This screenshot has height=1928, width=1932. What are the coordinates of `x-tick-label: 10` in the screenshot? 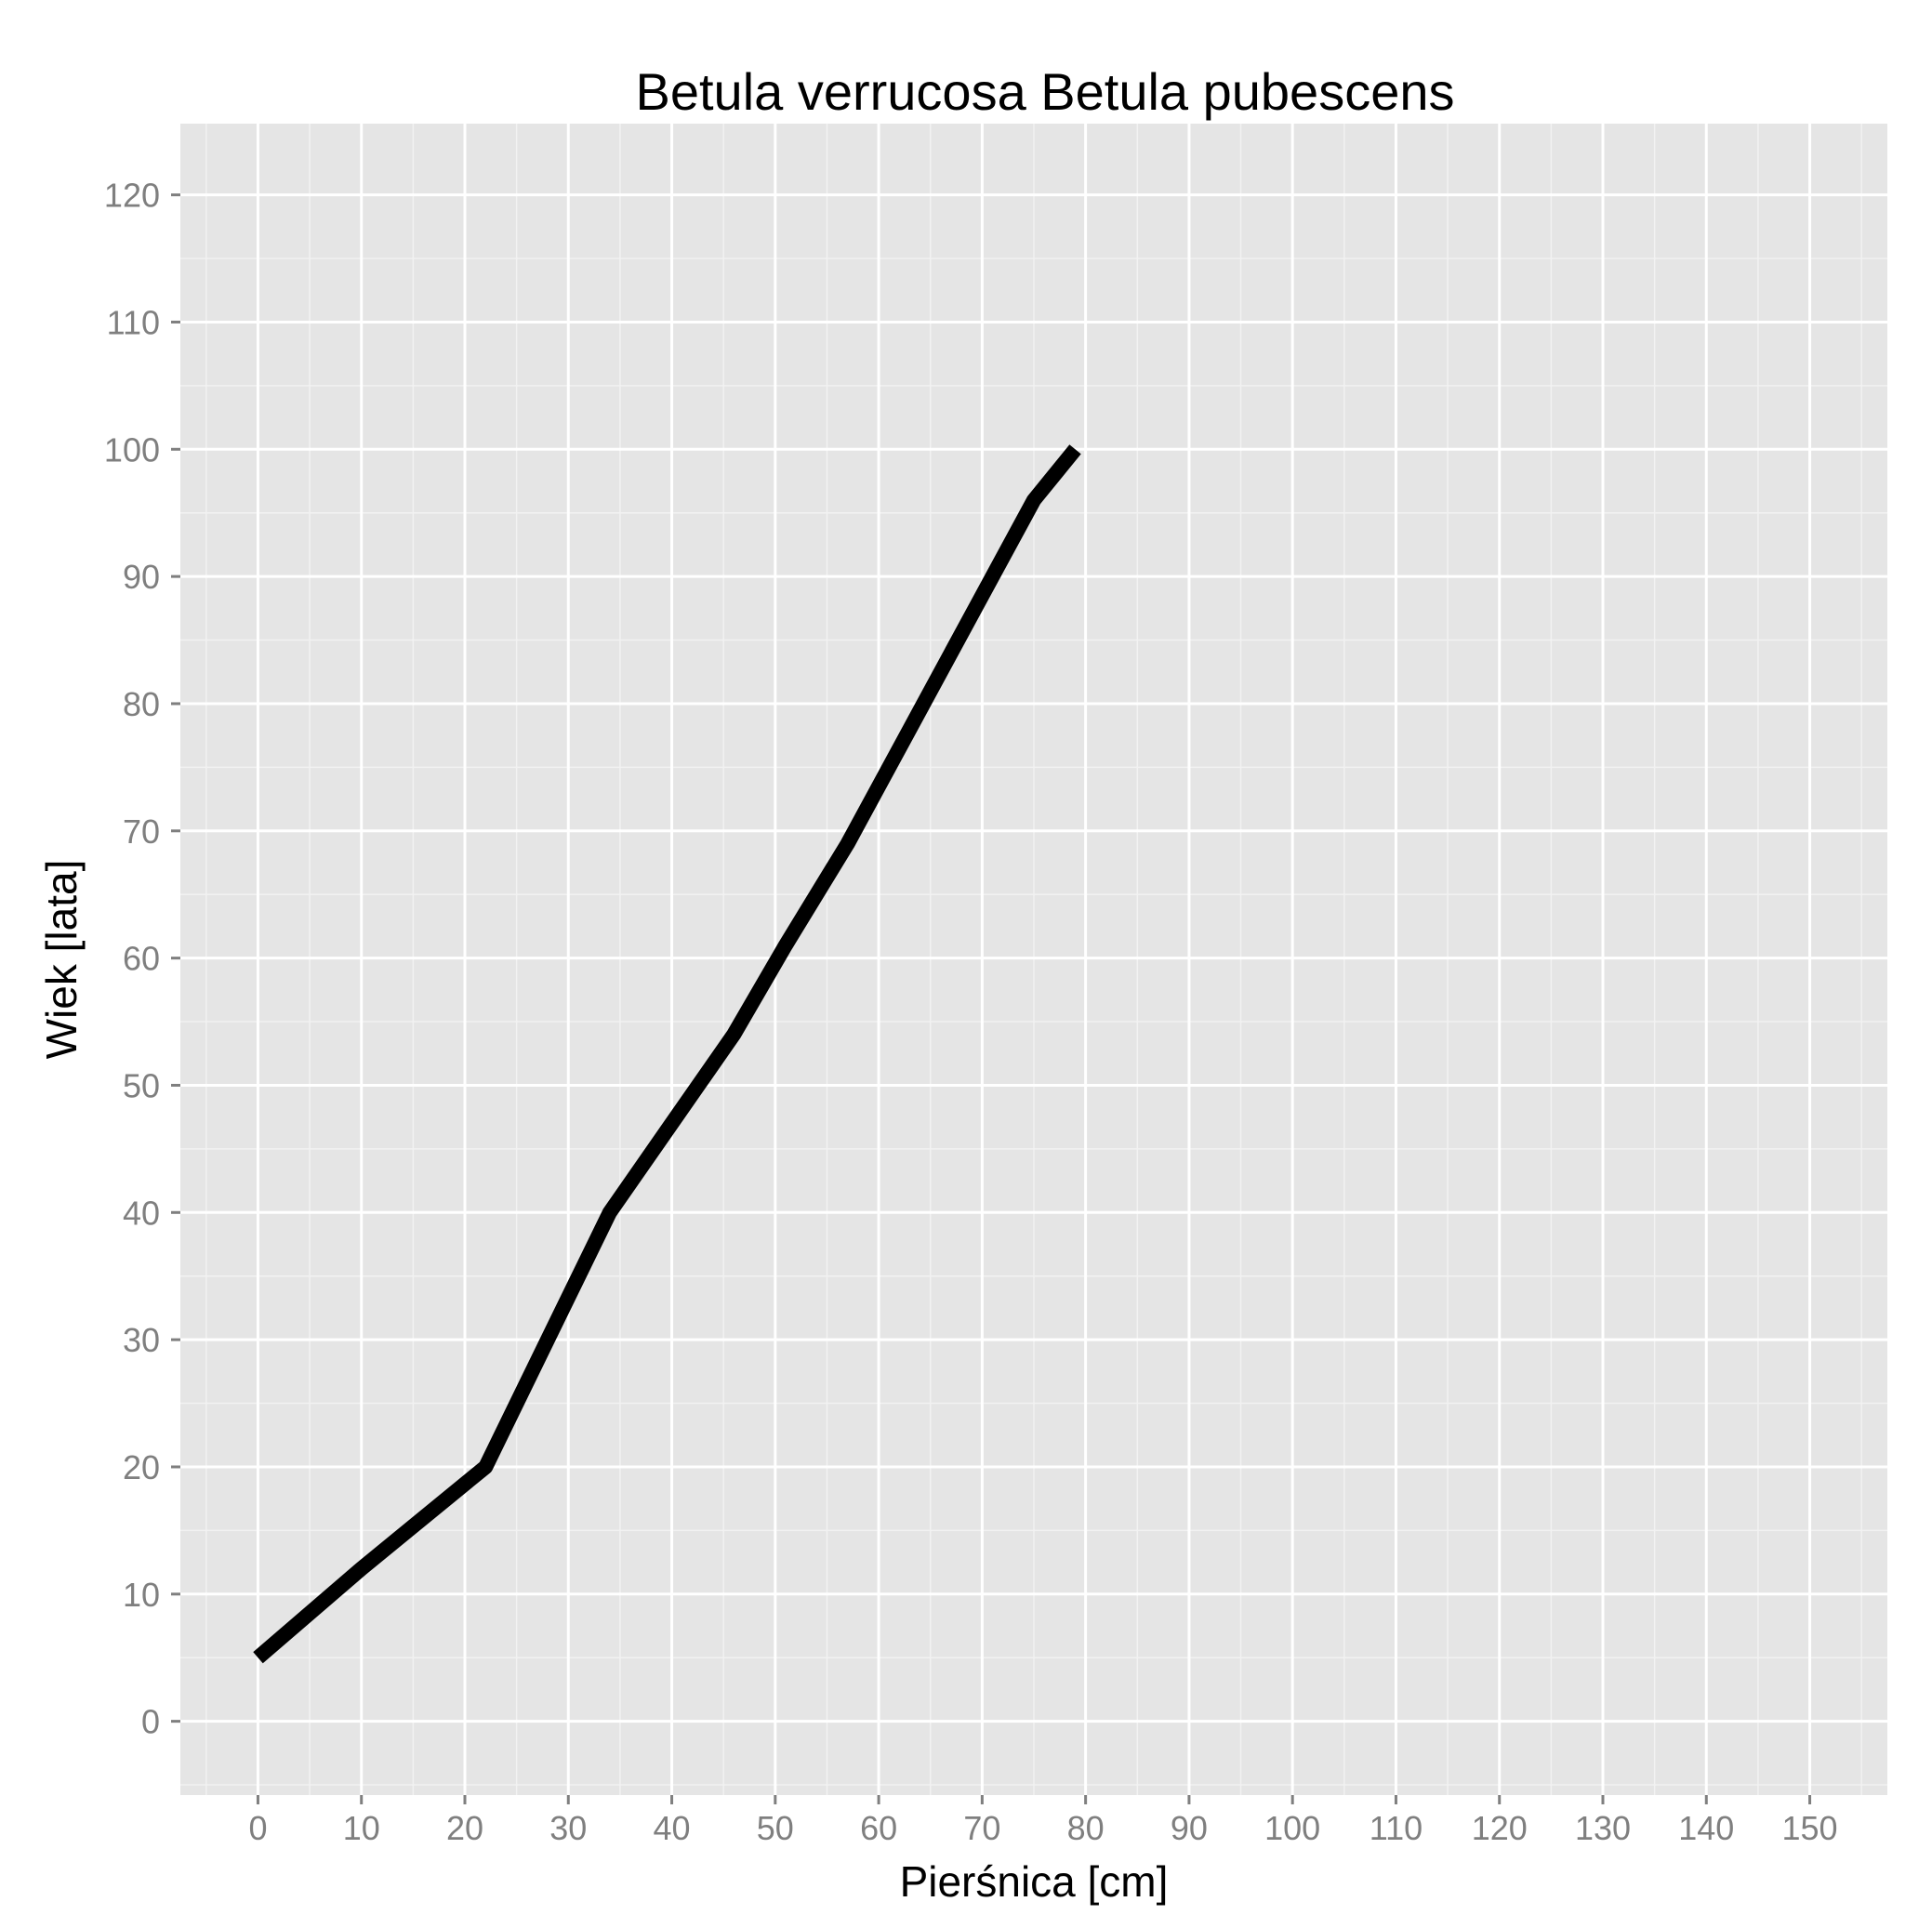 It's located at (361, 1828).